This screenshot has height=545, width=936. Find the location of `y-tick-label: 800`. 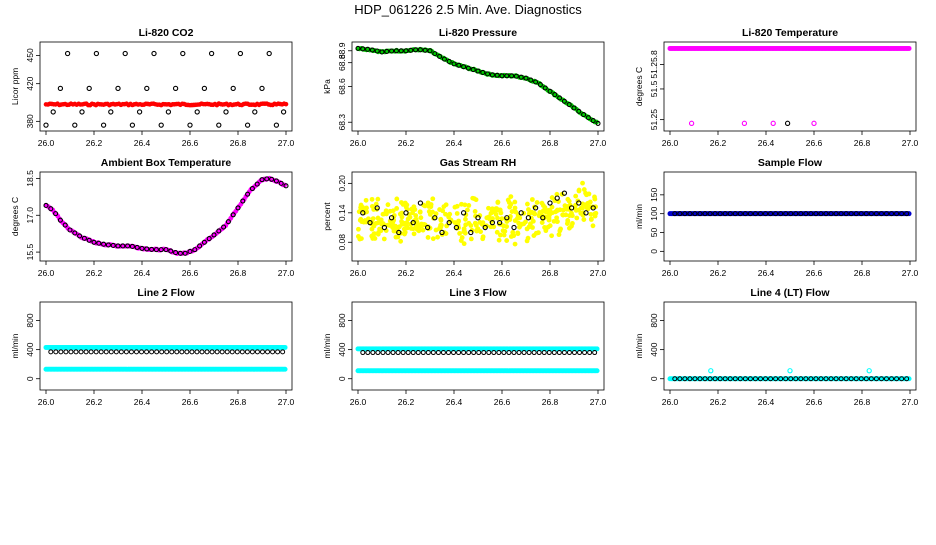

y-tick-label: 800 is located at coordinates (30, 320).